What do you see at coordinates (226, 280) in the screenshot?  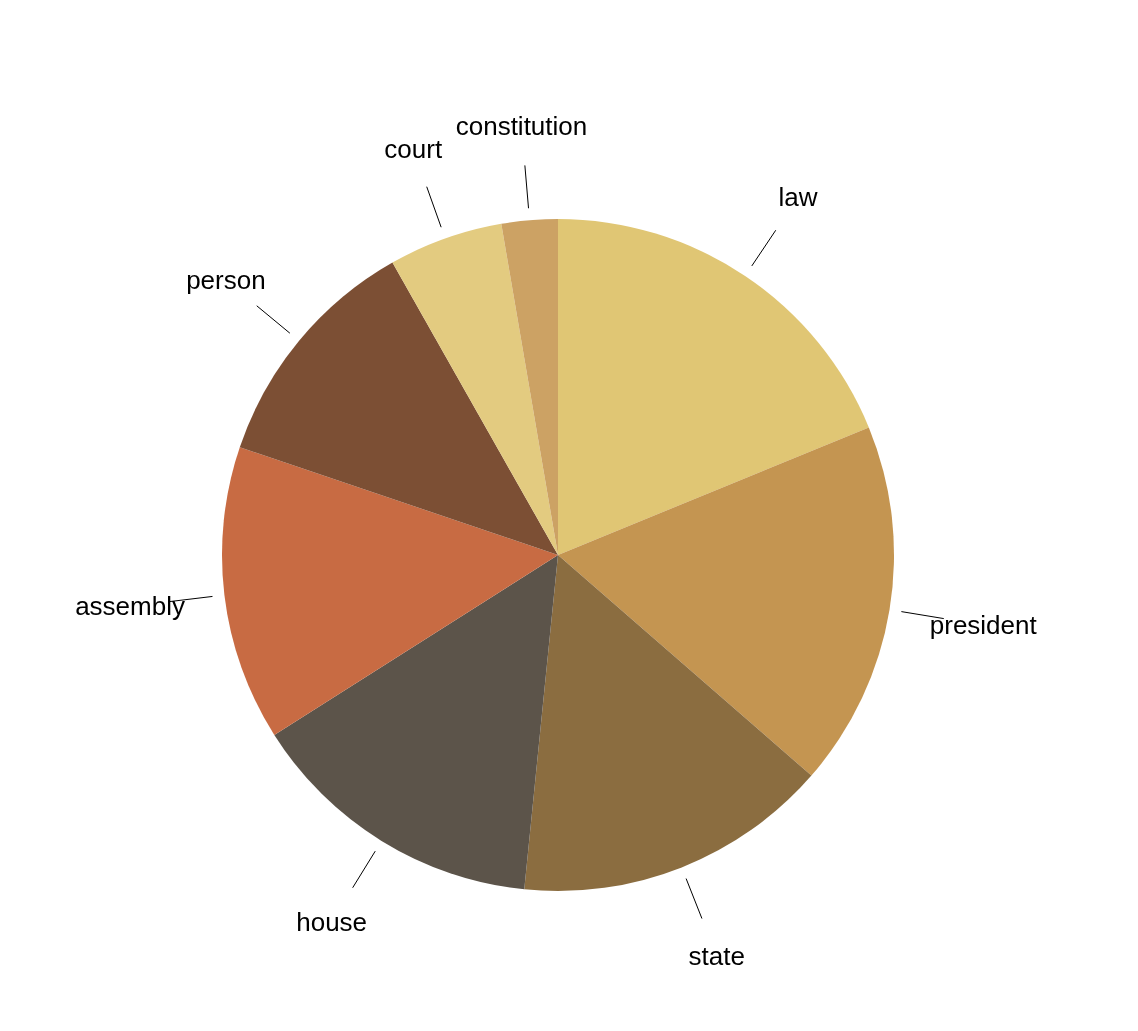 I see `slice-label: person` at bounding box center [226, 280].